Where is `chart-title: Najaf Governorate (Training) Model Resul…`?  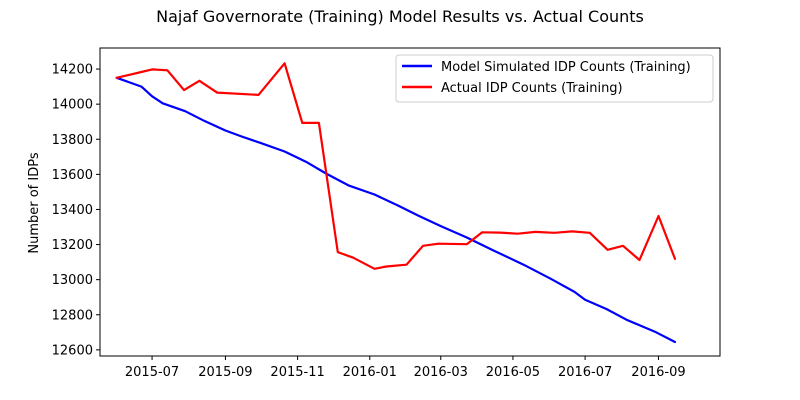
chart-title: Najaf Governorate (Training) Model Resul… is located at coordinates (400, 16).